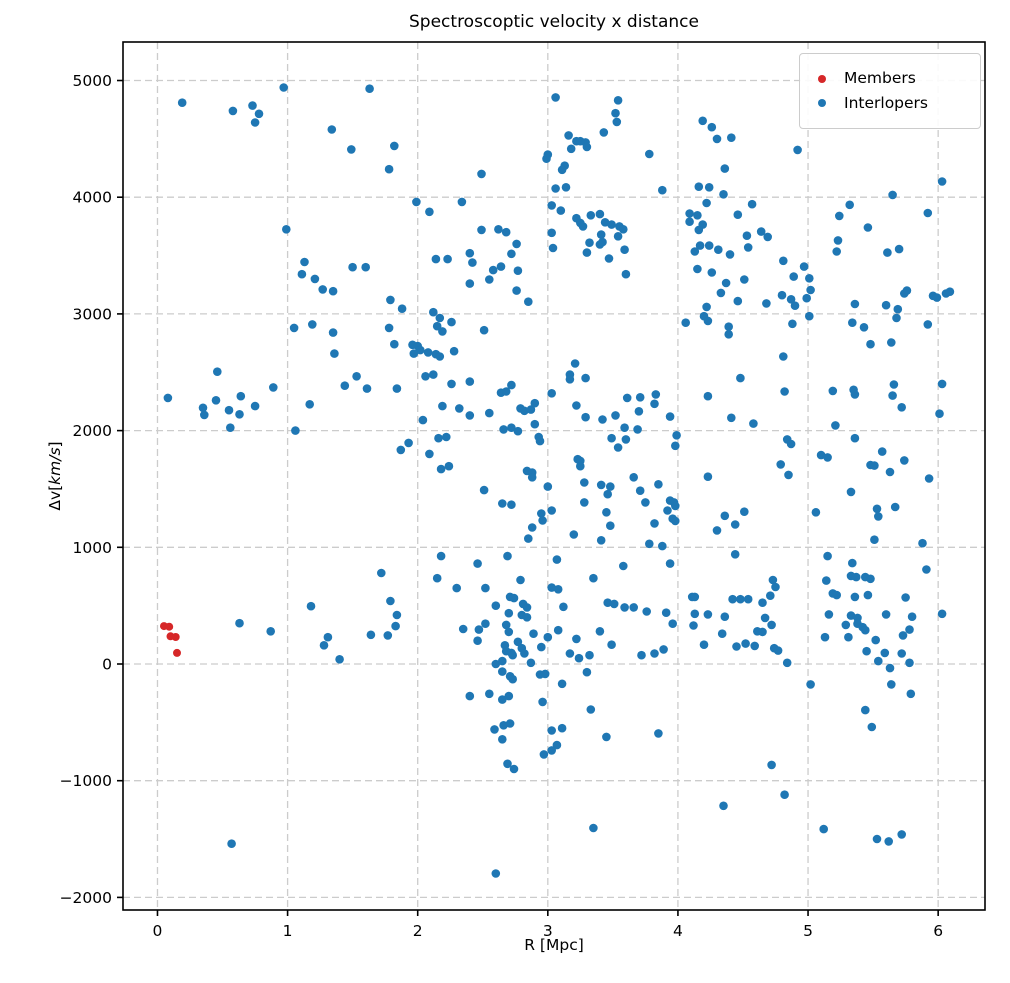 Image resolution: width=1010 pixels, height=983 pixels. Describe the element at coordinates (890, 91) in the screenshot. I see `legend: Members Interlopers` at that location.